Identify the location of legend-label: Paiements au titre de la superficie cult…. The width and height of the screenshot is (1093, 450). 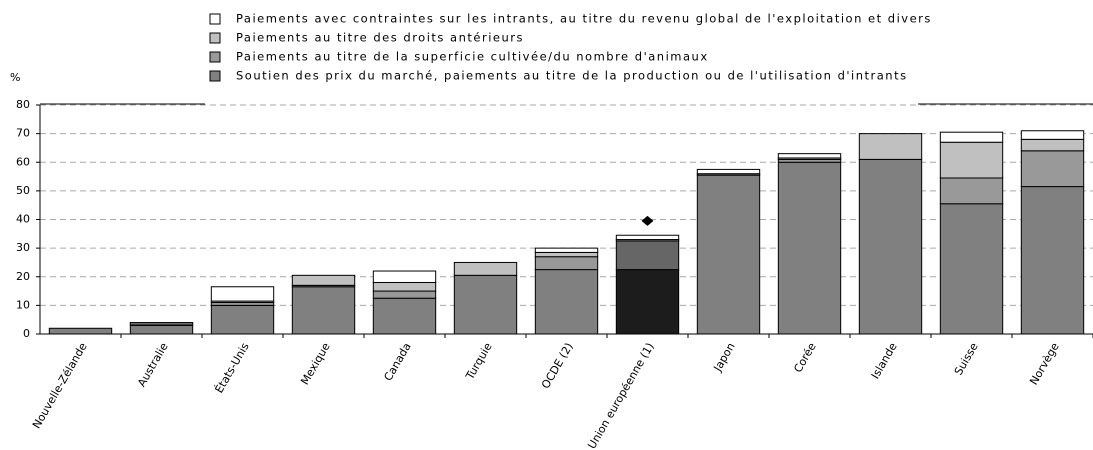
(472, 57).